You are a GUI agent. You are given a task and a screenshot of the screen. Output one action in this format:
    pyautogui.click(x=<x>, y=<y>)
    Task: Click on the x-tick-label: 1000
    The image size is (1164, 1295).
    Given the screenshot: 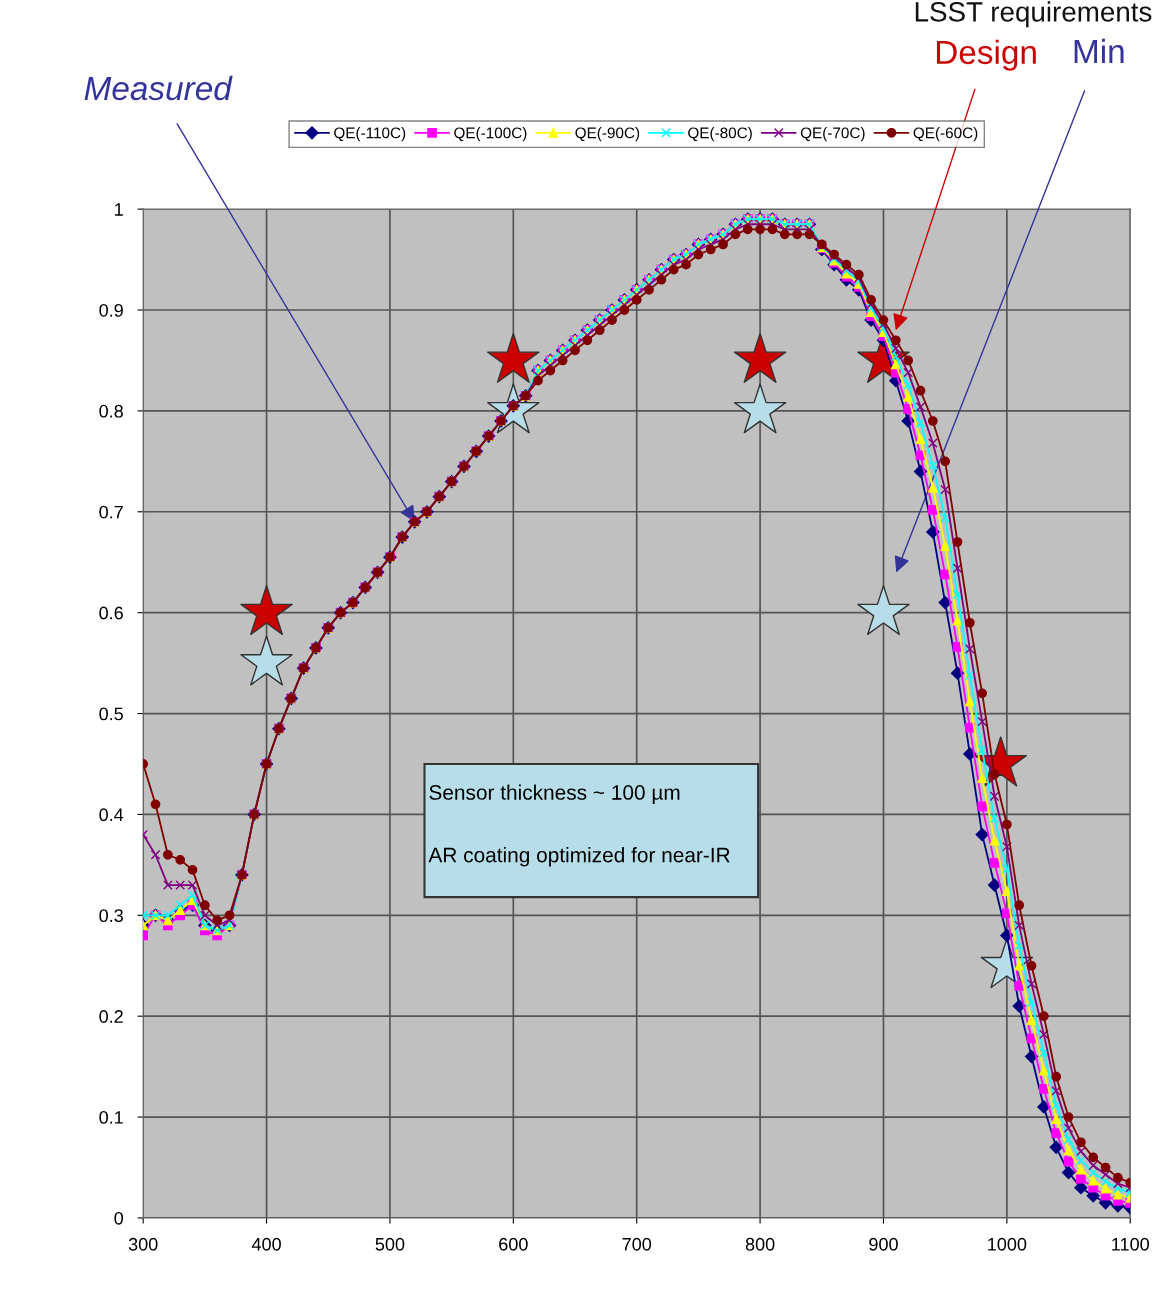 What is the action you would take?
    pyautogui.click(x=1007, y=1244)
    